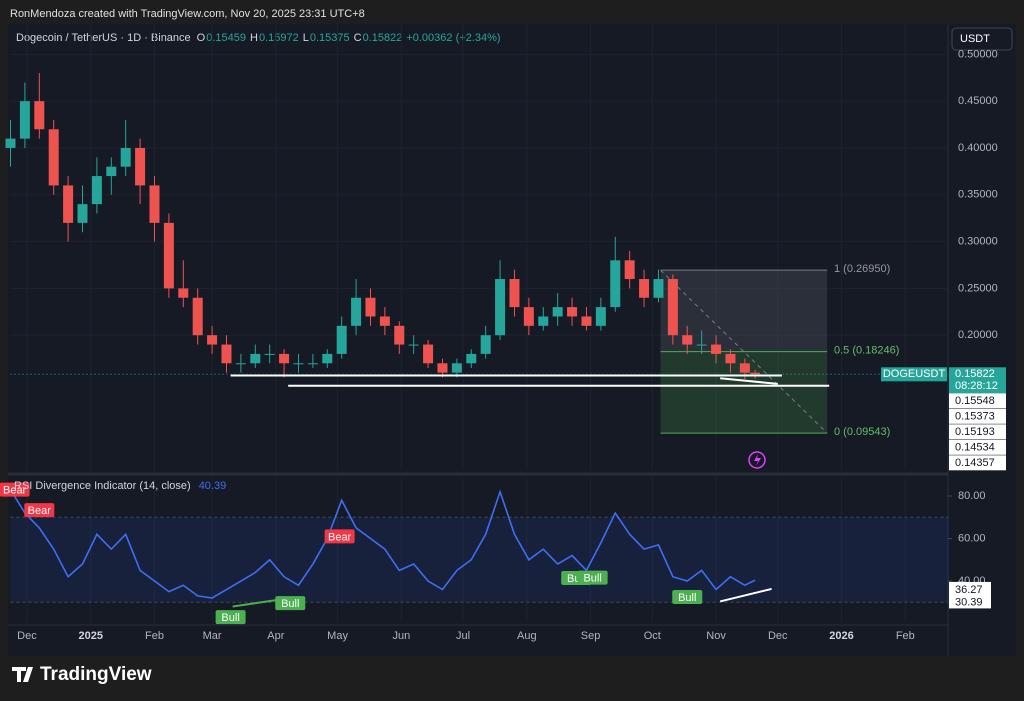  I want to click on currency-button, so click(982, 39).